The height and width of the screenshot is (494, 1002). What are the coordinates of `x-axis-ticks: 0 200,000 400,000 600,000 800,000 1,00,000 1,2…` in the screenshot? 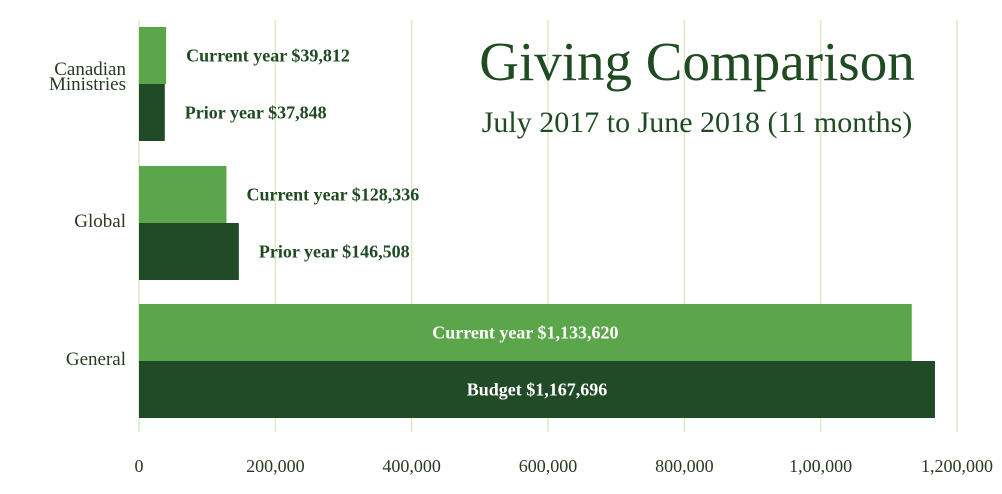 It's located at (564, 466).